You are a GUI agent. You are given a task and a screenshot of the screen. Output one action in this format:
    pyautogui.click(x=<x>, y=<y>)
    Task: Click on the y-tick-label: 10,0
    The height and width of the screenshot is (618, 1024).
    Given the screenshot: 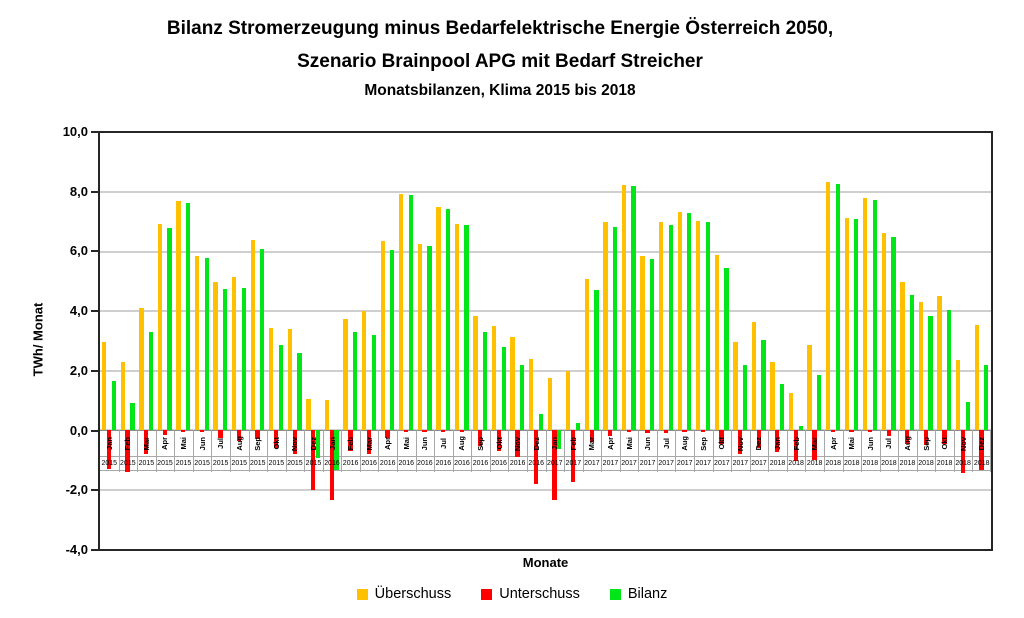 What is the action you would take?
    pyautogui.click(x=75, y=131)
    